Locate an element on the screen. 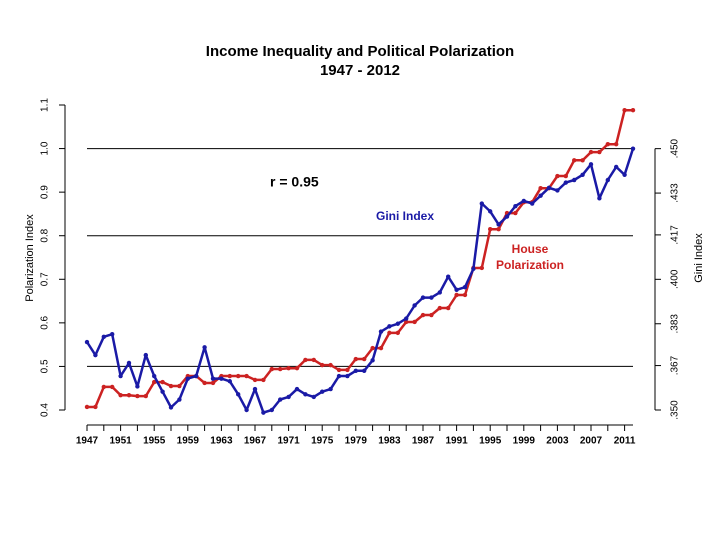 The width and height of the screenshot is (720, 540). x-tick-label: 1947 is located at coordinates (87, 441).